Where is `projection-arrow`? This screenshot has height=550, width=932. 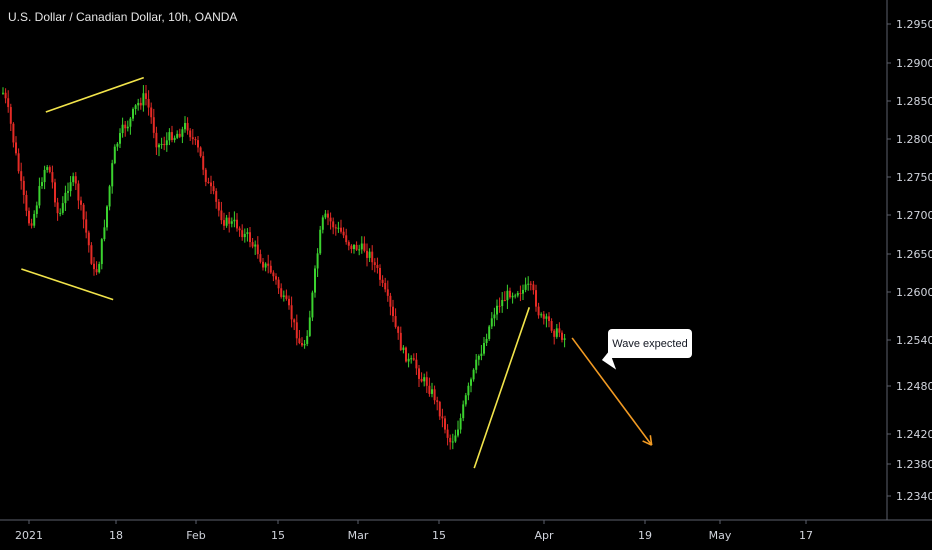
projection-arrow is located at coordinates (612, 391).